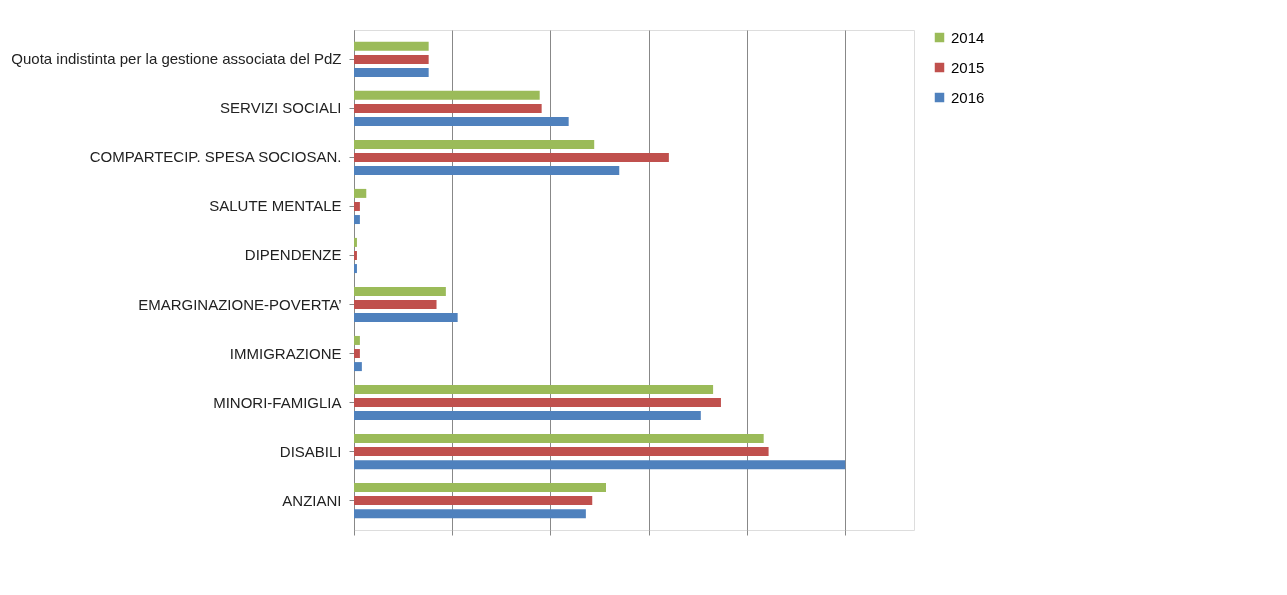 This screenshot has height=595, width=1287. What do you see at coordinates (277, 402) in the screenshot?
I see `y-tick-label: MINORI-FAMIGLIA` at bounding box center [277, 402].